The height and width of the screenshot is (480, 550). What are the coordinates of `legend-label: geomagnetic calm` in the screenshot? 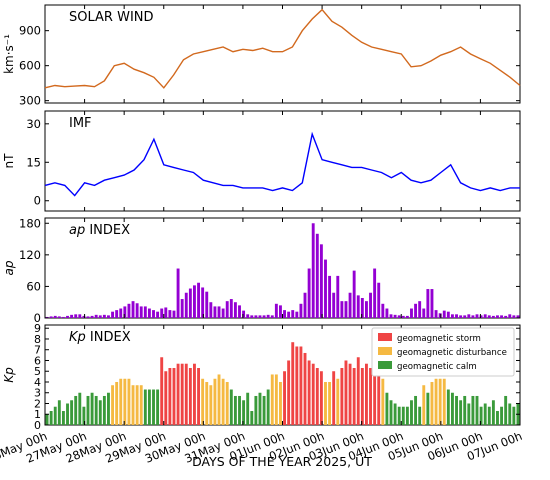 It's located at (437, 367).